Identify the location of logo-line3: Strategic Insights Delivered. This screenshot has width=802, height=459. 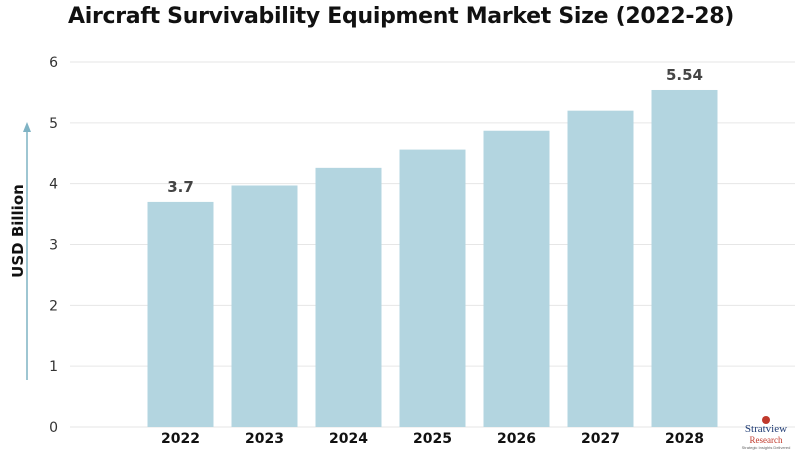
(766, 447).